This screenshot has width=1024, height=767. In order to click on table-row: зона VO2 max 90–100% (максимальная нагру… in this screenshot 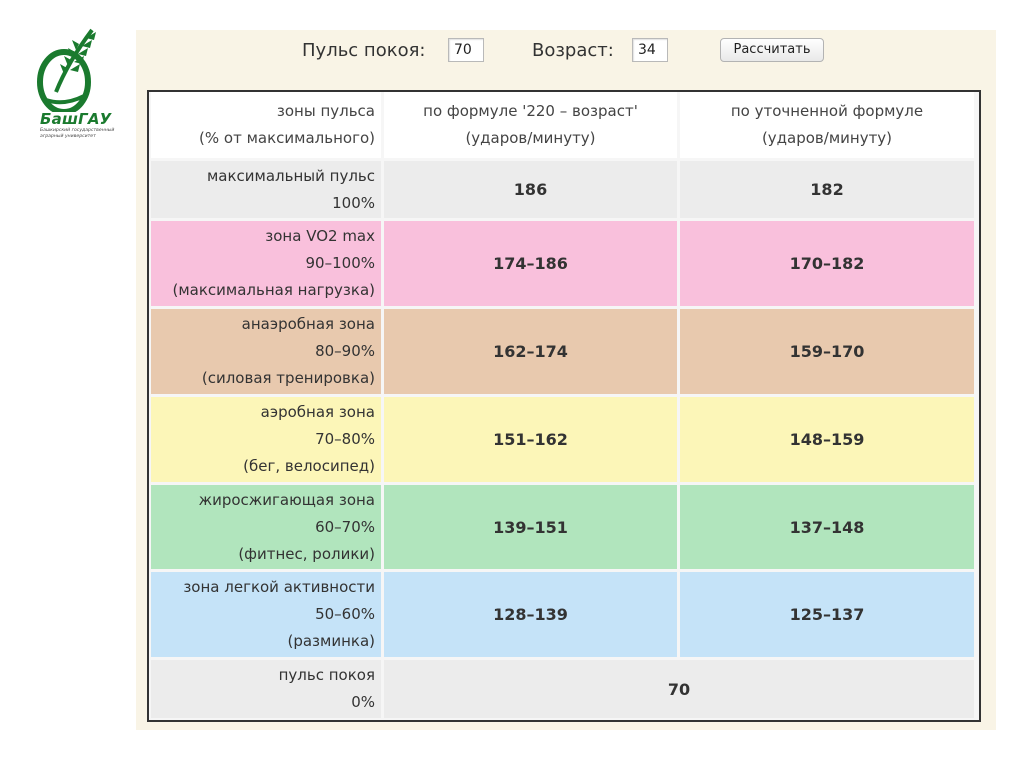, I will do `click(564, 263)`.